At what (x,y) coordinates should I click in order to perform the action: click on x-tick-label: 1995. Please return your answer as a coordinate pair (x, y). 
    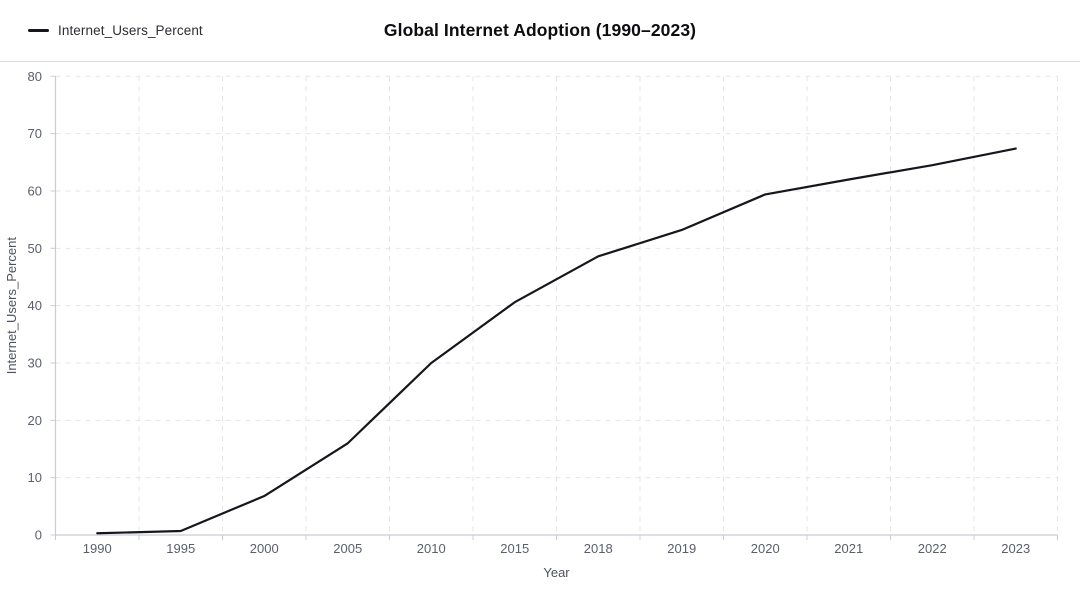
    Looking at the image, I should click on (180, 548).